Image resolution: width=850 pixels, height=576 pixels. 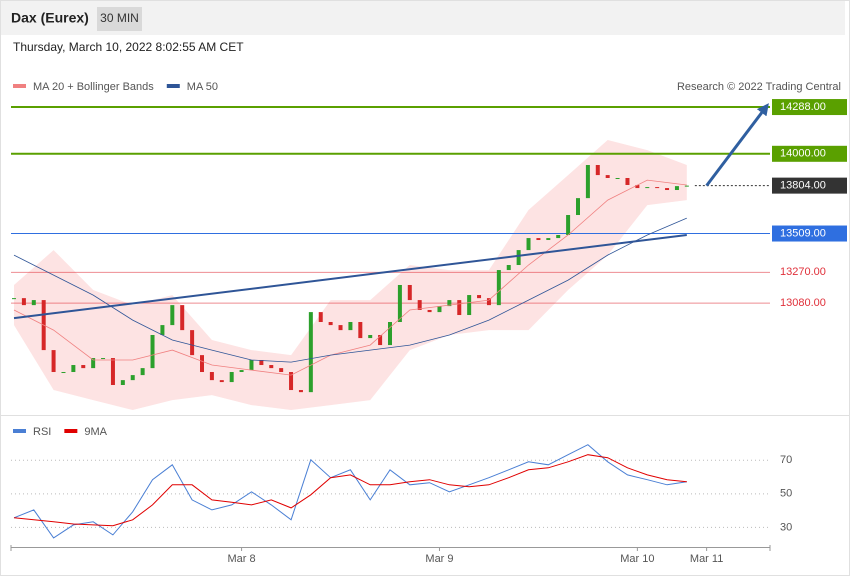 I want to click on level-label: 14000.00, so click(x=803, y=154).